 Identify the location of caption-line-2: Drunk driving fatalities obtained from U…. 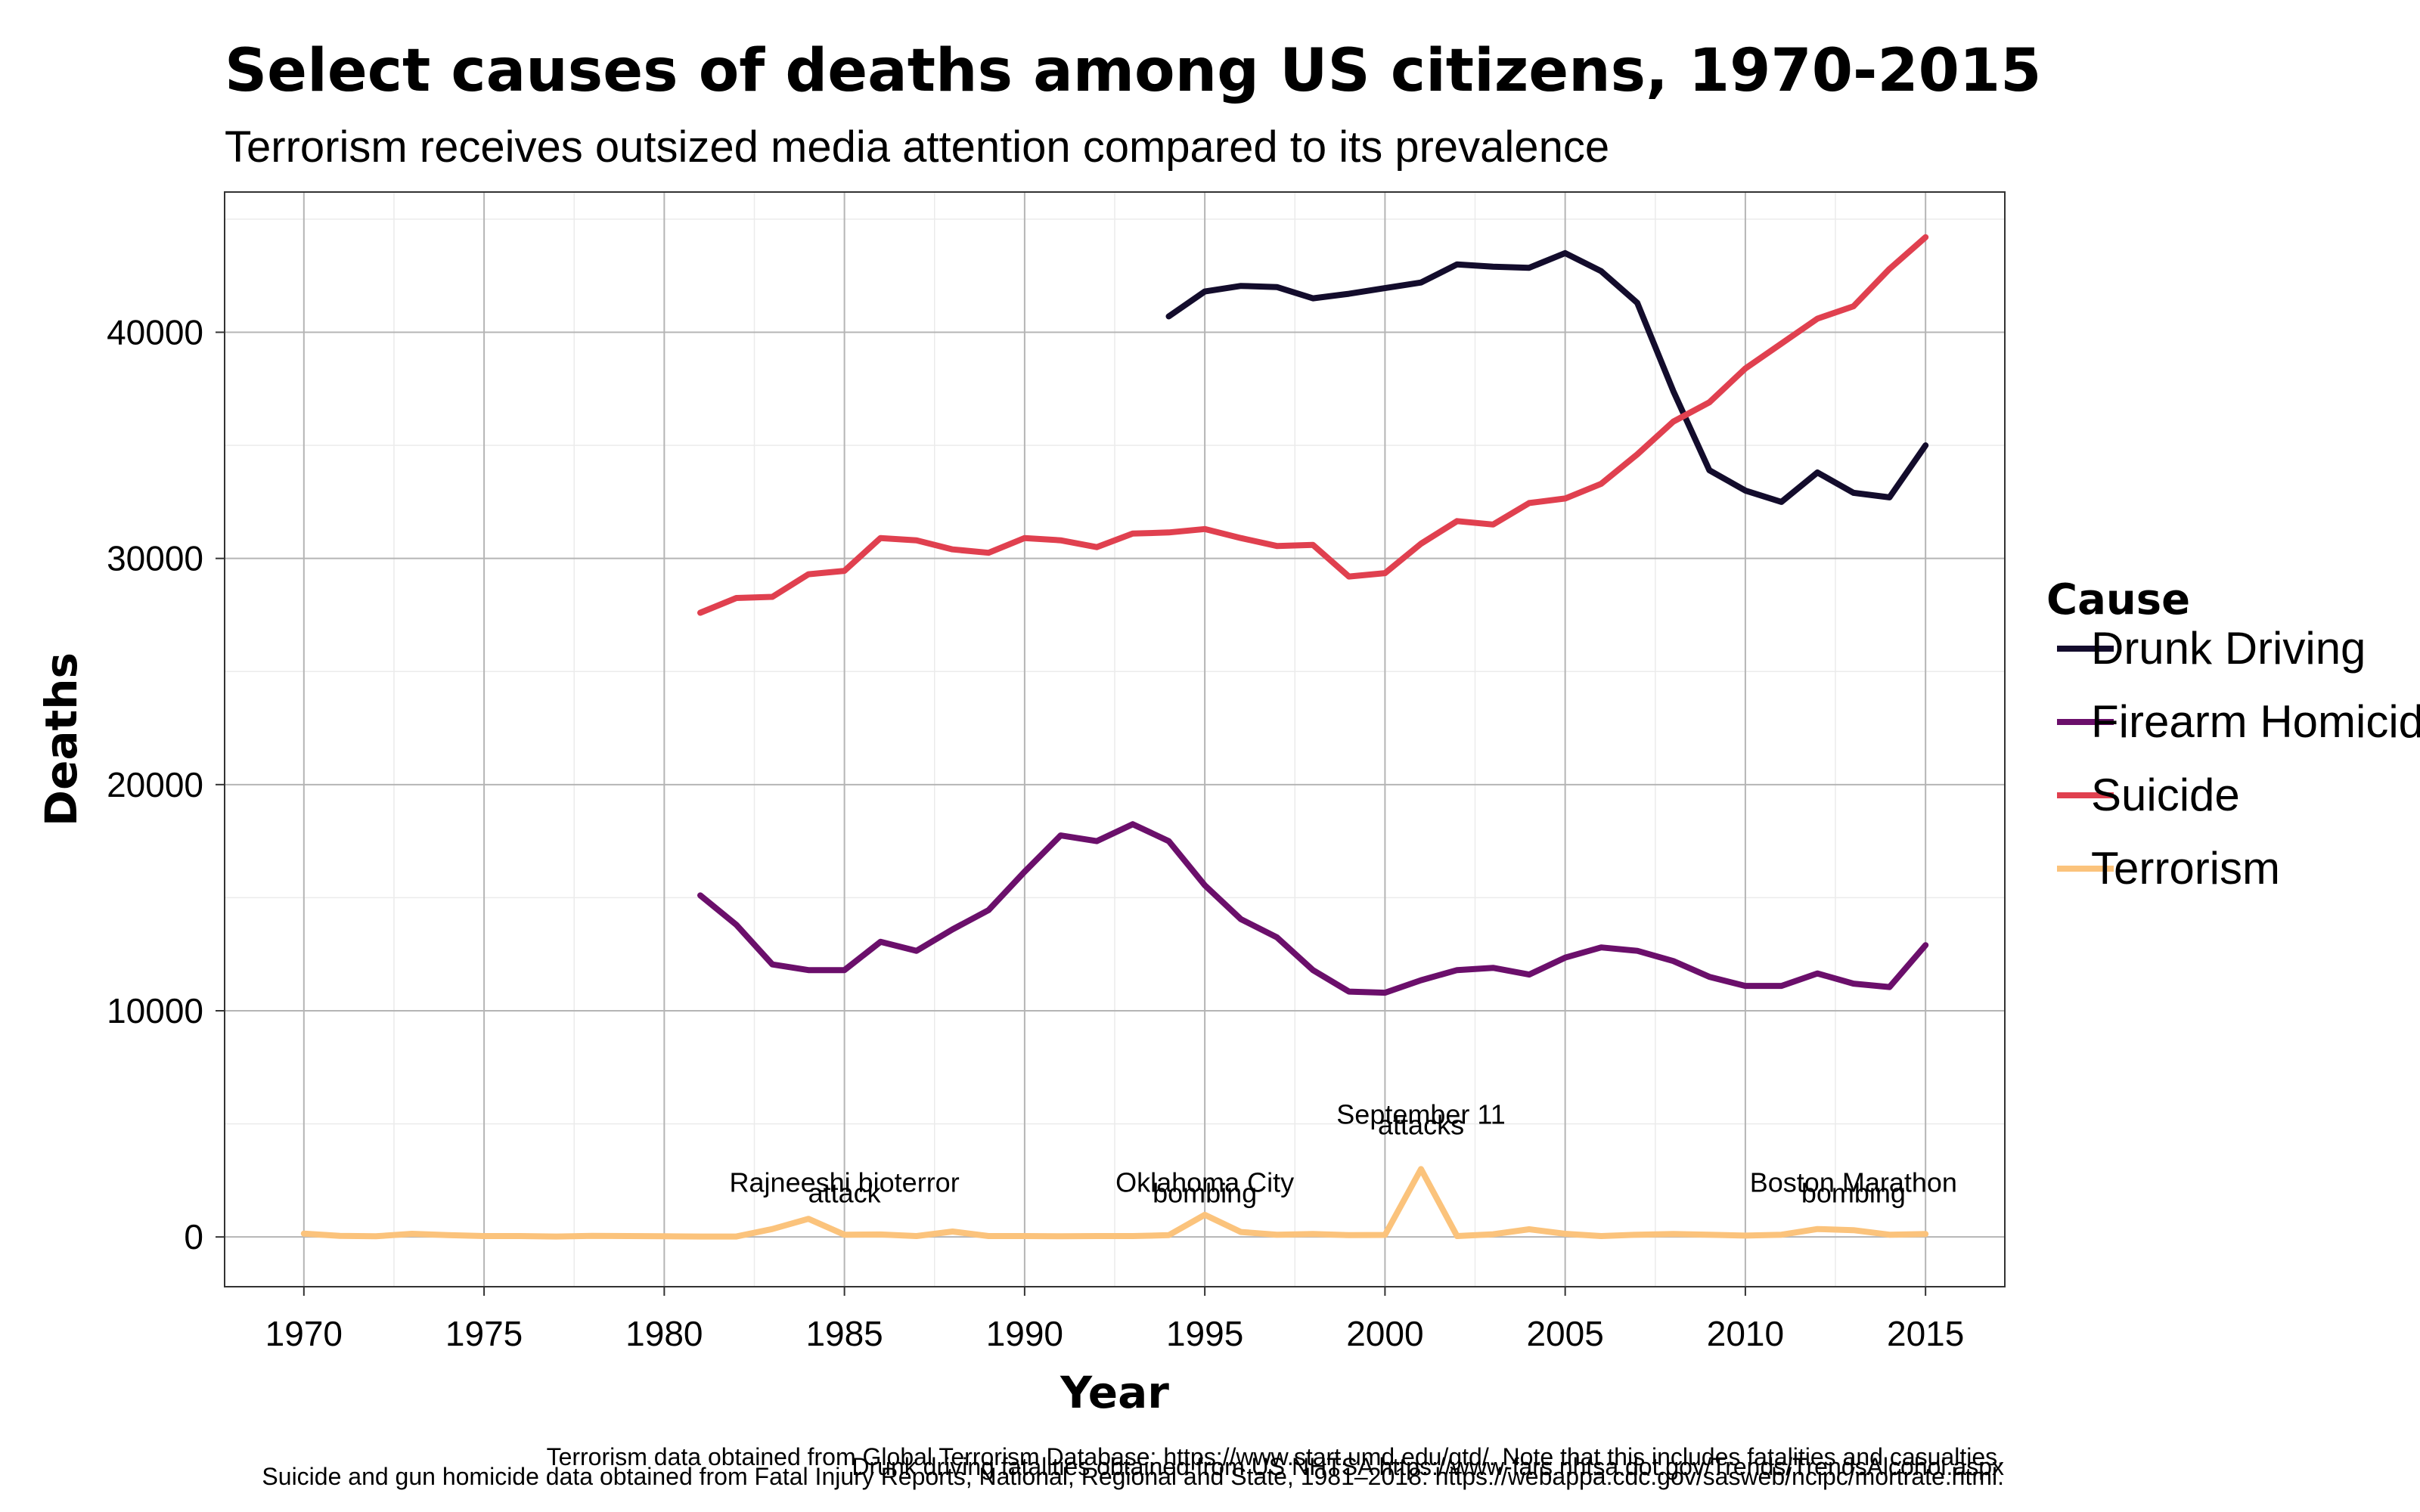
(1428, 1466).